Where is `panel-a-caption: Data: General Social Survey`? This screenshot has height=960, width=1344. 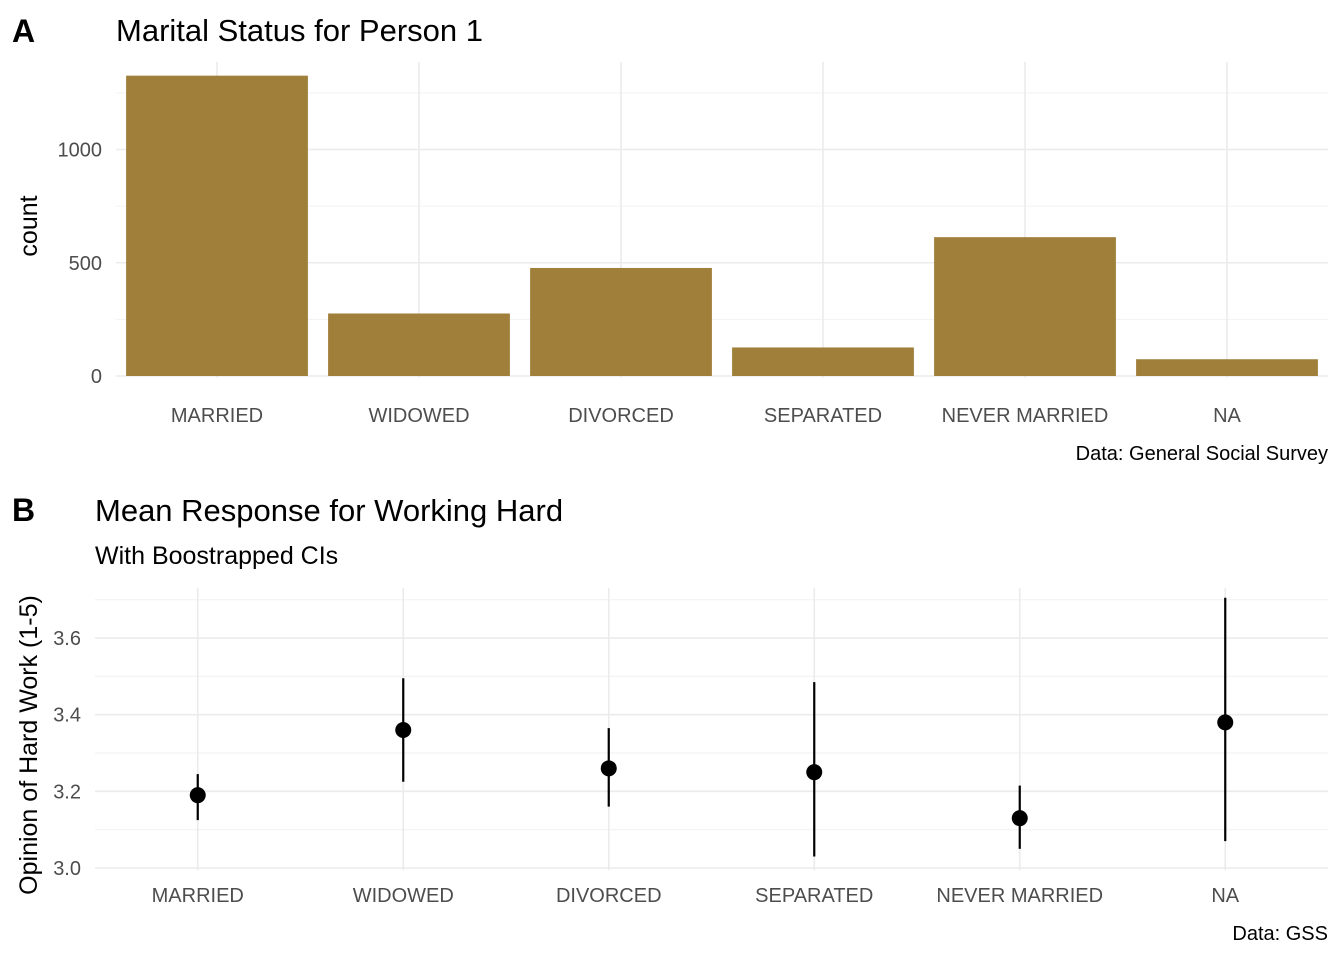 panel-a-caption: Data: General Social Survey is located at coordinates (1202, 454).